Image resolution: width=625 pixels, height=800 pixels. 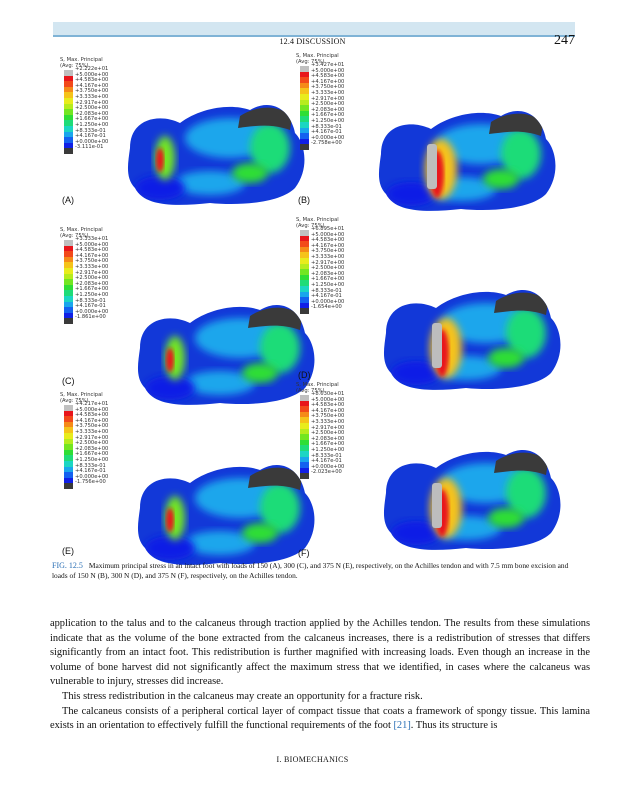 I want to click on panel-label: (B), so click(x=304, y=200).